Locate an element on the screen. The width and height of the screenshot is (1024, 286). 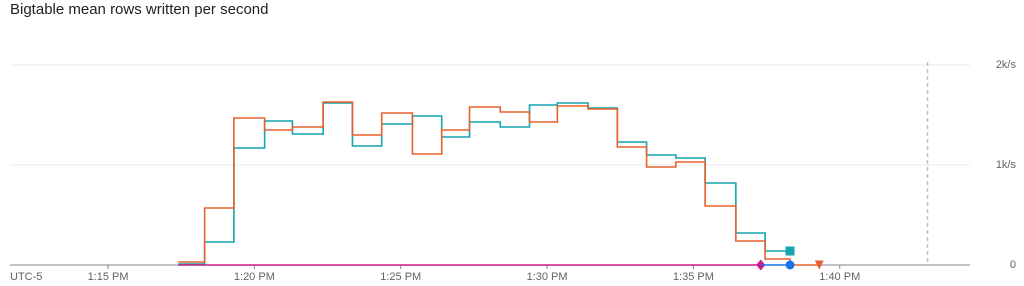
x-tick-label: 1:35 PM is located at coordinates (693, 277).